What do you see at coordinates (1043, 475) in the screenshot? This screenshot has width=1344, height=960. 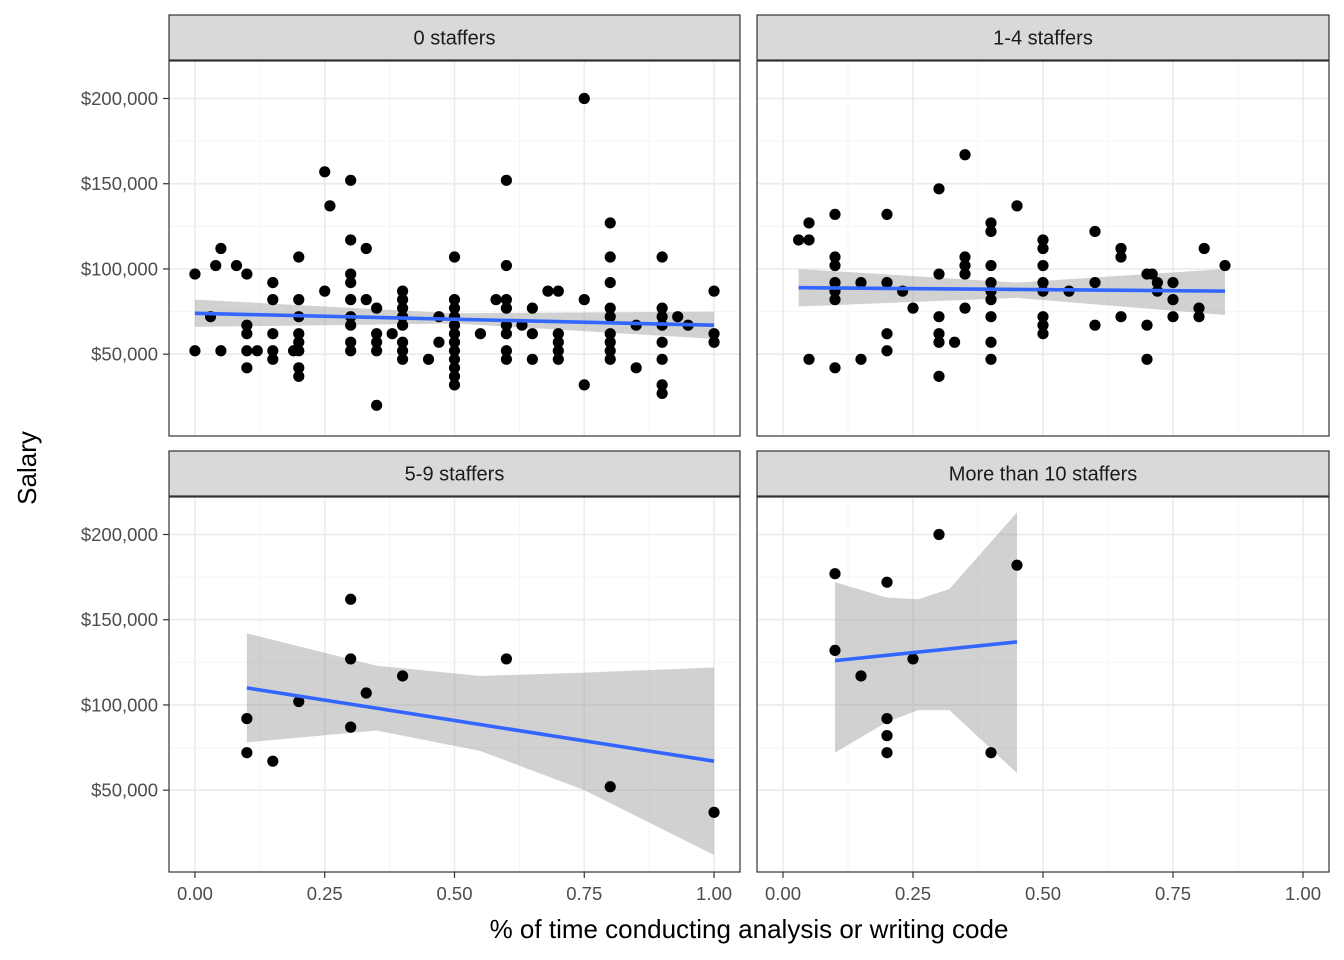 I see `facet-strip-label: More than 10 staffers` at bounding box center [1043, 475].